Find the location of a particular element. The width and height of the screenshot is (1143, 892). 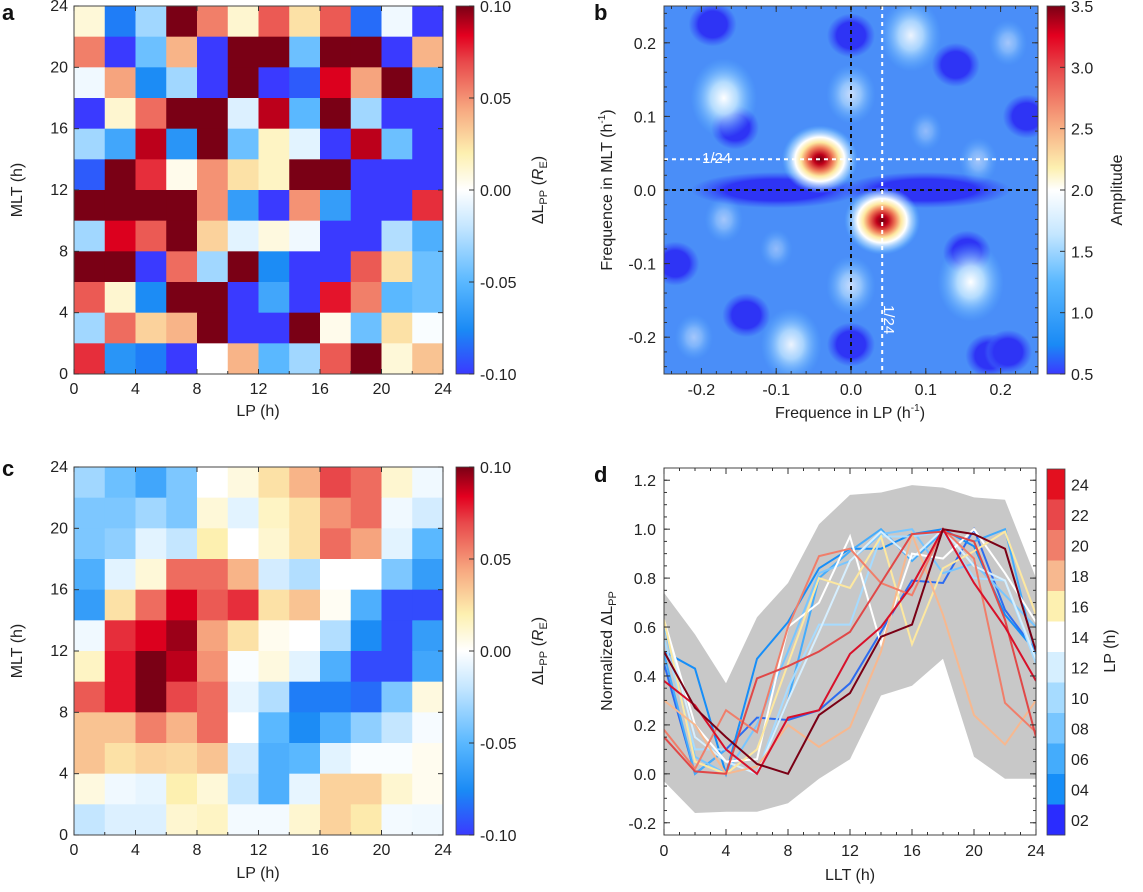

x-axis-title-a: LP (h) is located at coordinates (257, 411).